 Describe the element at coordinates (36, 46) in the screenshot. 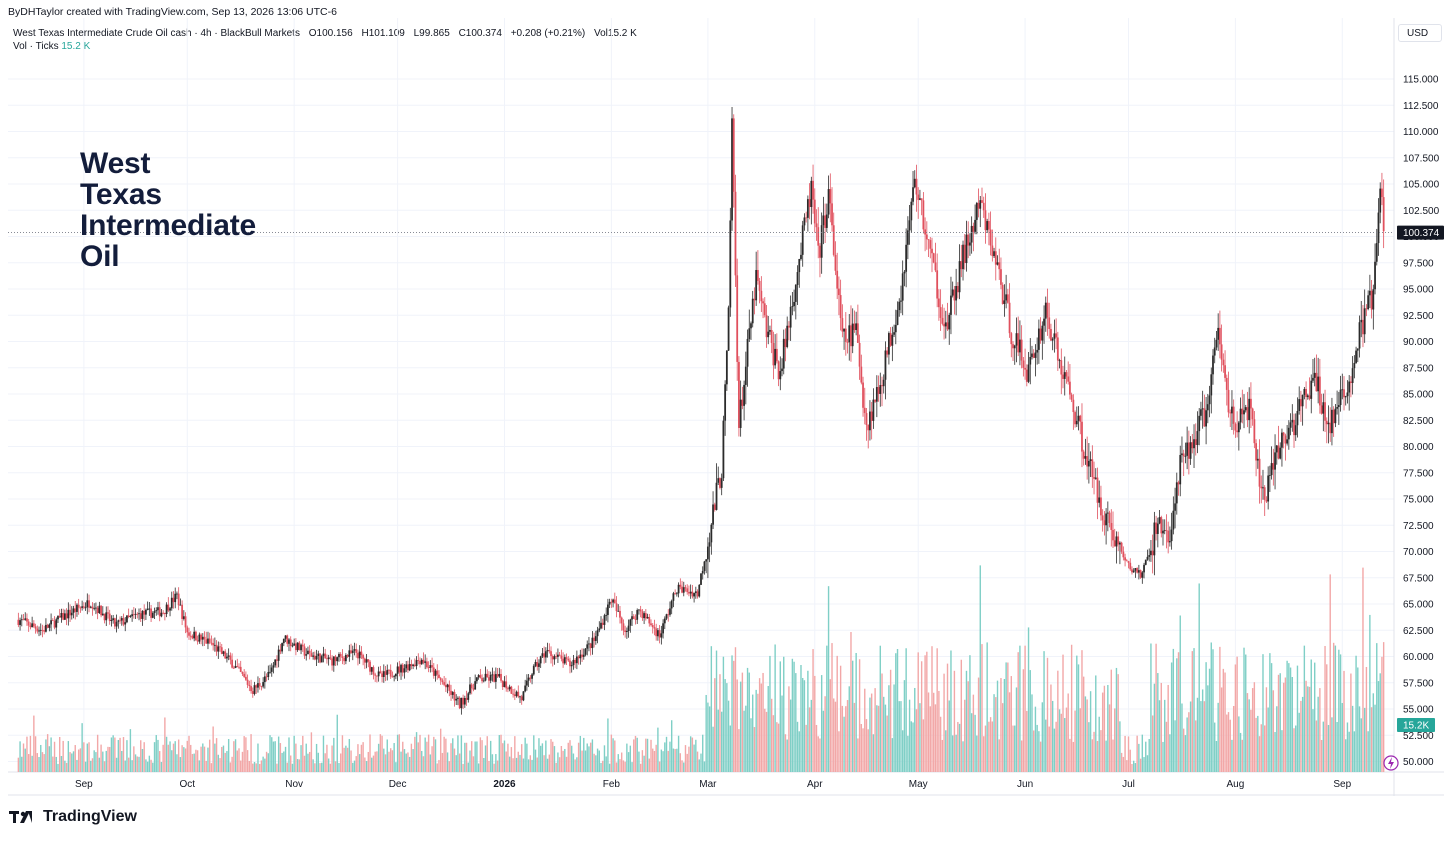

I see `volume-indicator-label: Vol · Ticks` at that location.